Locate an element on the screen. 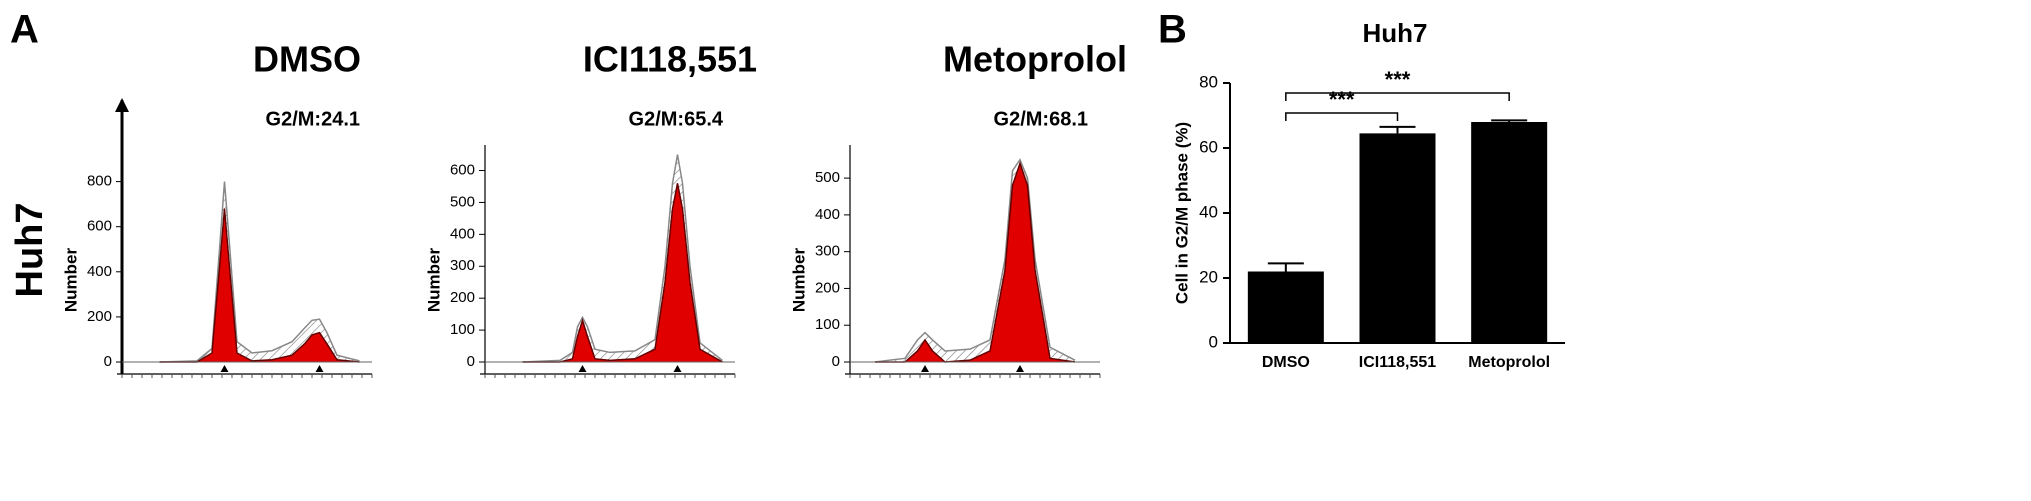 The image size is (2031, 501). annotation: G2/M:24.1 is located at coordinates (313, 119).